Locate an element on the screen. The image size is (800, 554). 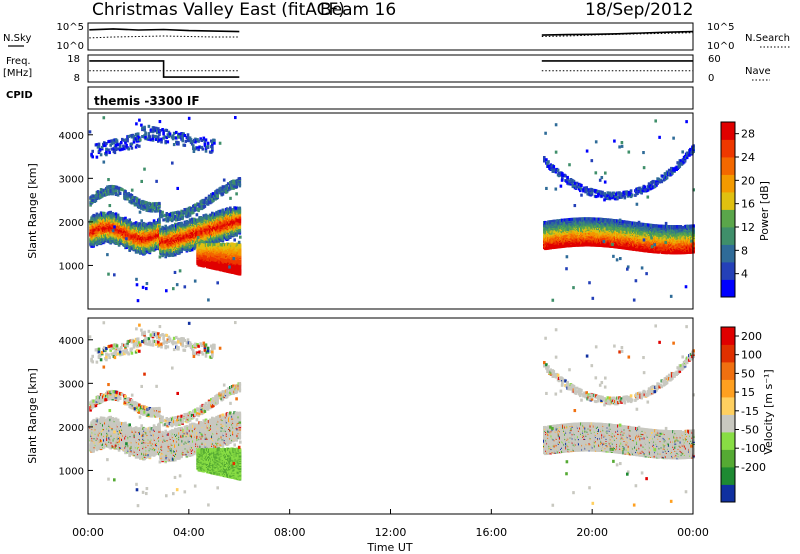
nsearch-ytick-bottom: 10^0 is located at coordinates (720, 46).